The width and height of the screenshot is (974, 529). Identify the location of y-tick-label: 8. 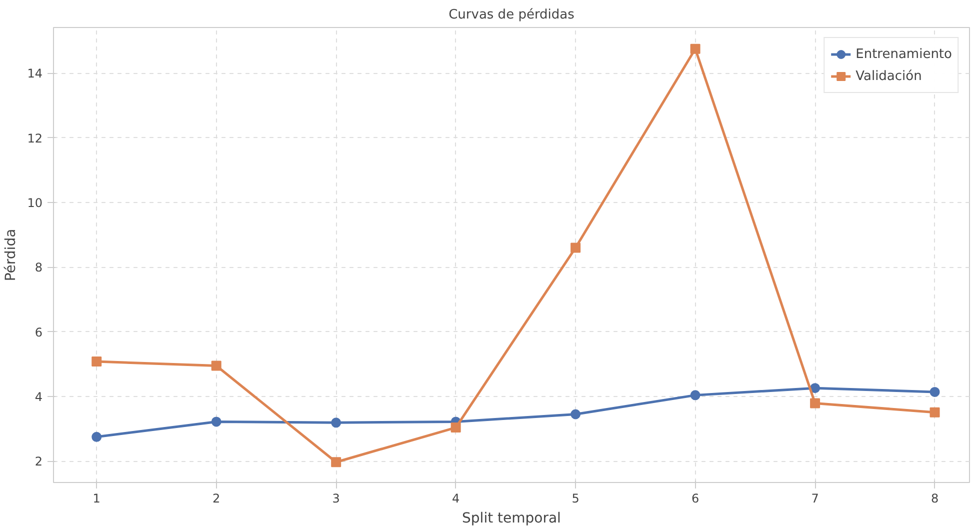
(38, 267).